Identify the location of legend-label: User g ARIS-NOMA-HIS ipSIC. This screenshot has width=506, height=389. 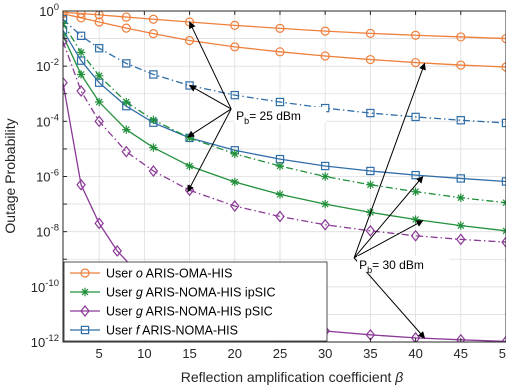
(191, 293).